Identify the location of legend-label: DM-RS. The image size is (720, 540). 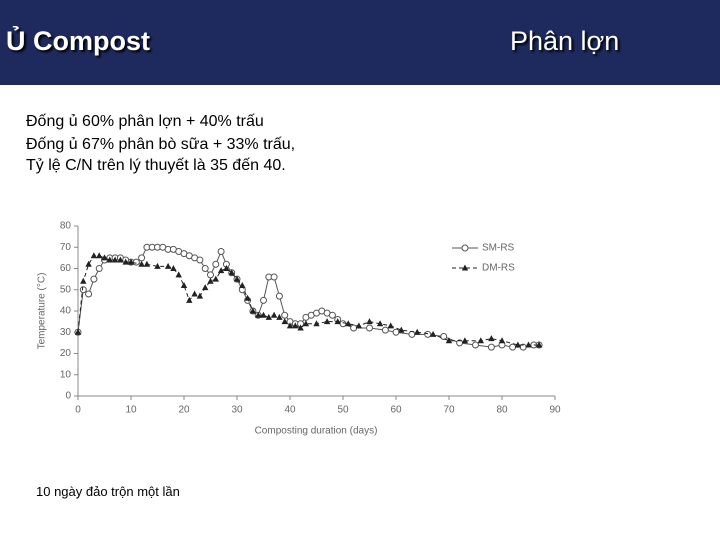
(498, 268).